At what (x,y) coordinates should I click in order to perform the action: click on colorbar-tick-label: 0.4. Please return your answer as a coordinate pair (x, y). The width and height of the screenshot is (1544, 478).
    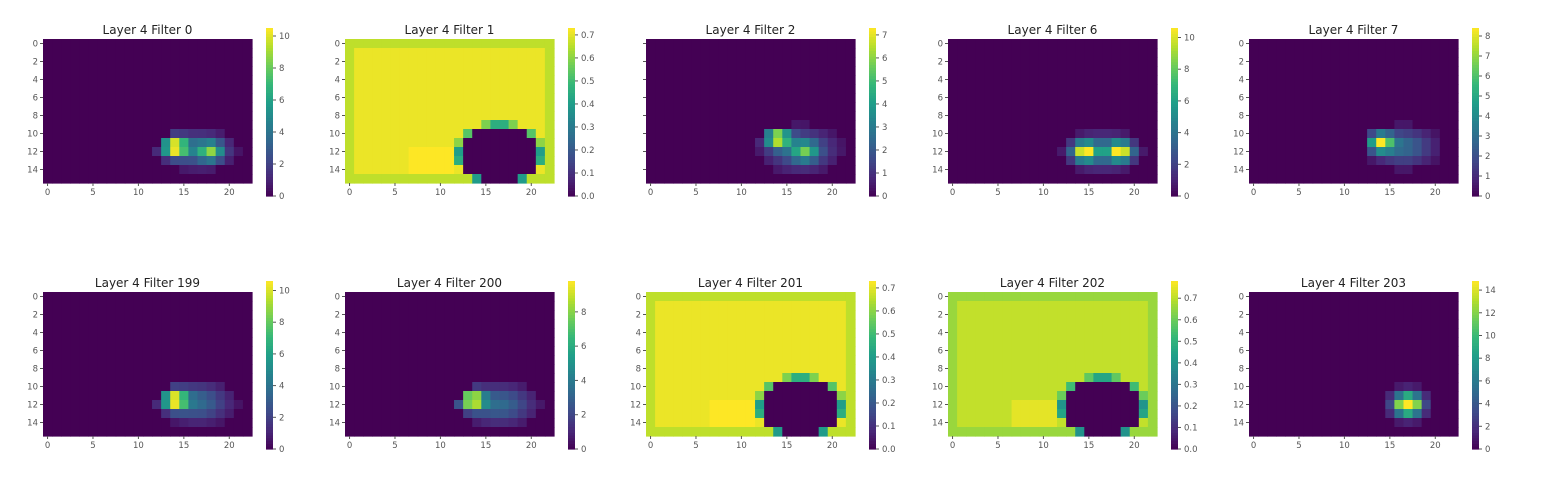
    Looking at the image, I should click on (1191, 364).